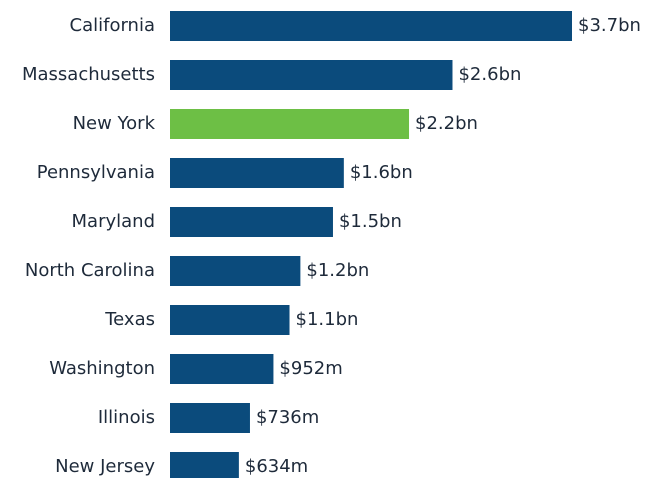 Image resolution: width=650 pixels, height=478 pixels. What do you see at coordinates (337, 270) in the screenshot?
I see `value-label: $1.2bn` at bounding box center [337, 270].